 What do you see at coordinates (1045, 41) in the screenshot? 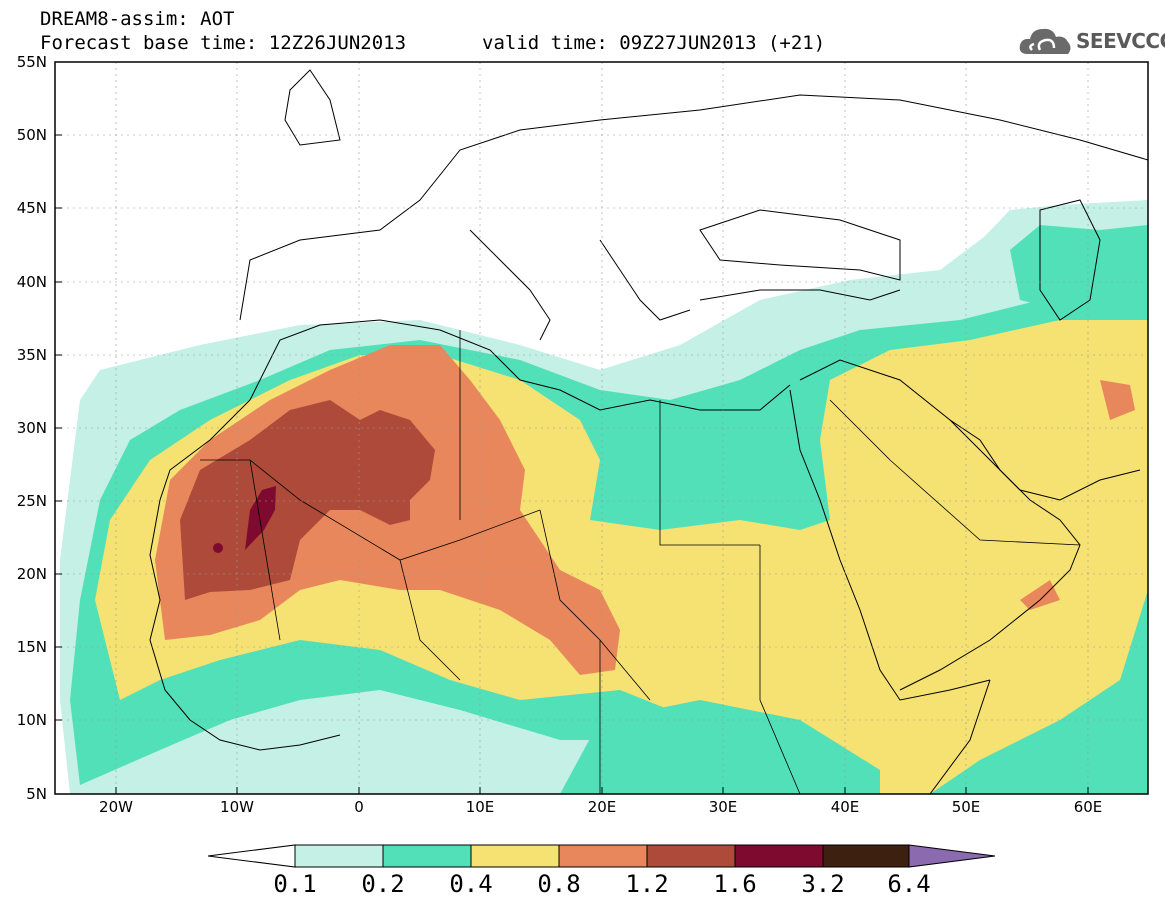
I see `cloud-icon` at bounding box center [1045, 41].